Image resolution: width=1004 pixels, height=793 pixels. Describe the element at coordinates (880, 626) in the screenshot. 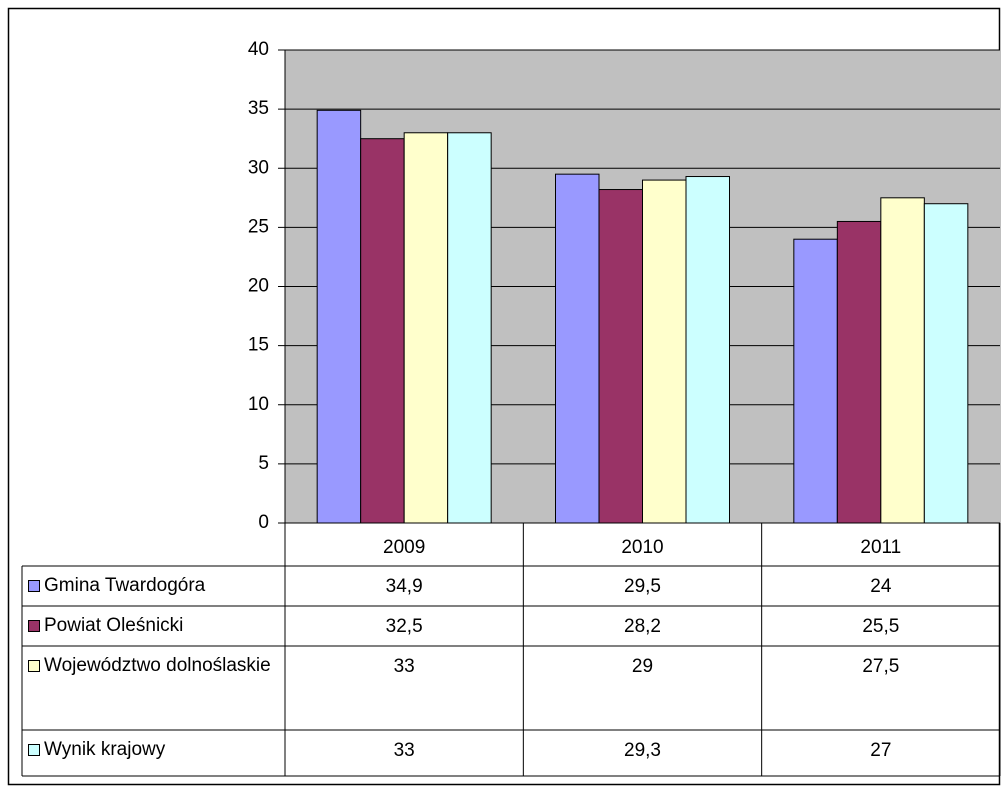

I see `table-value: 25,5` at that location.